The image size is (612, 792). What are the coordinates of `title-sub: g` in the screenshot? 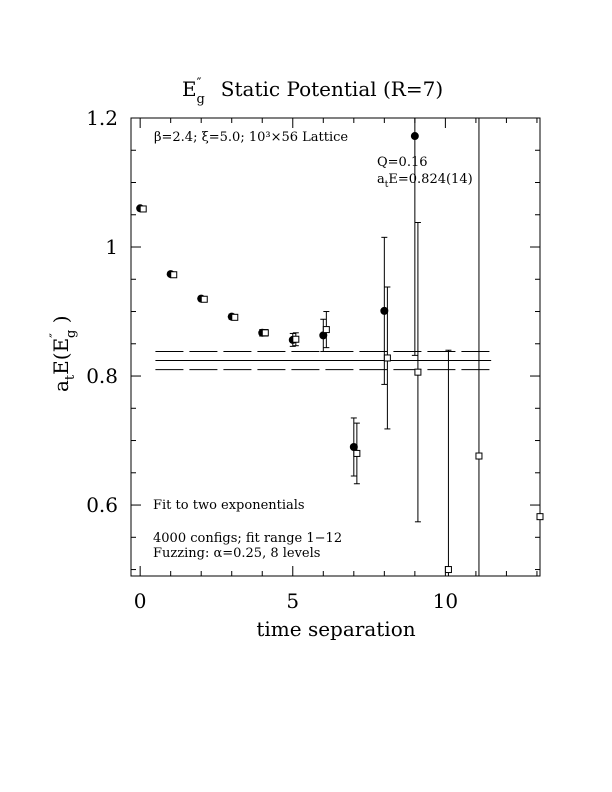 It's located at (200, 99).